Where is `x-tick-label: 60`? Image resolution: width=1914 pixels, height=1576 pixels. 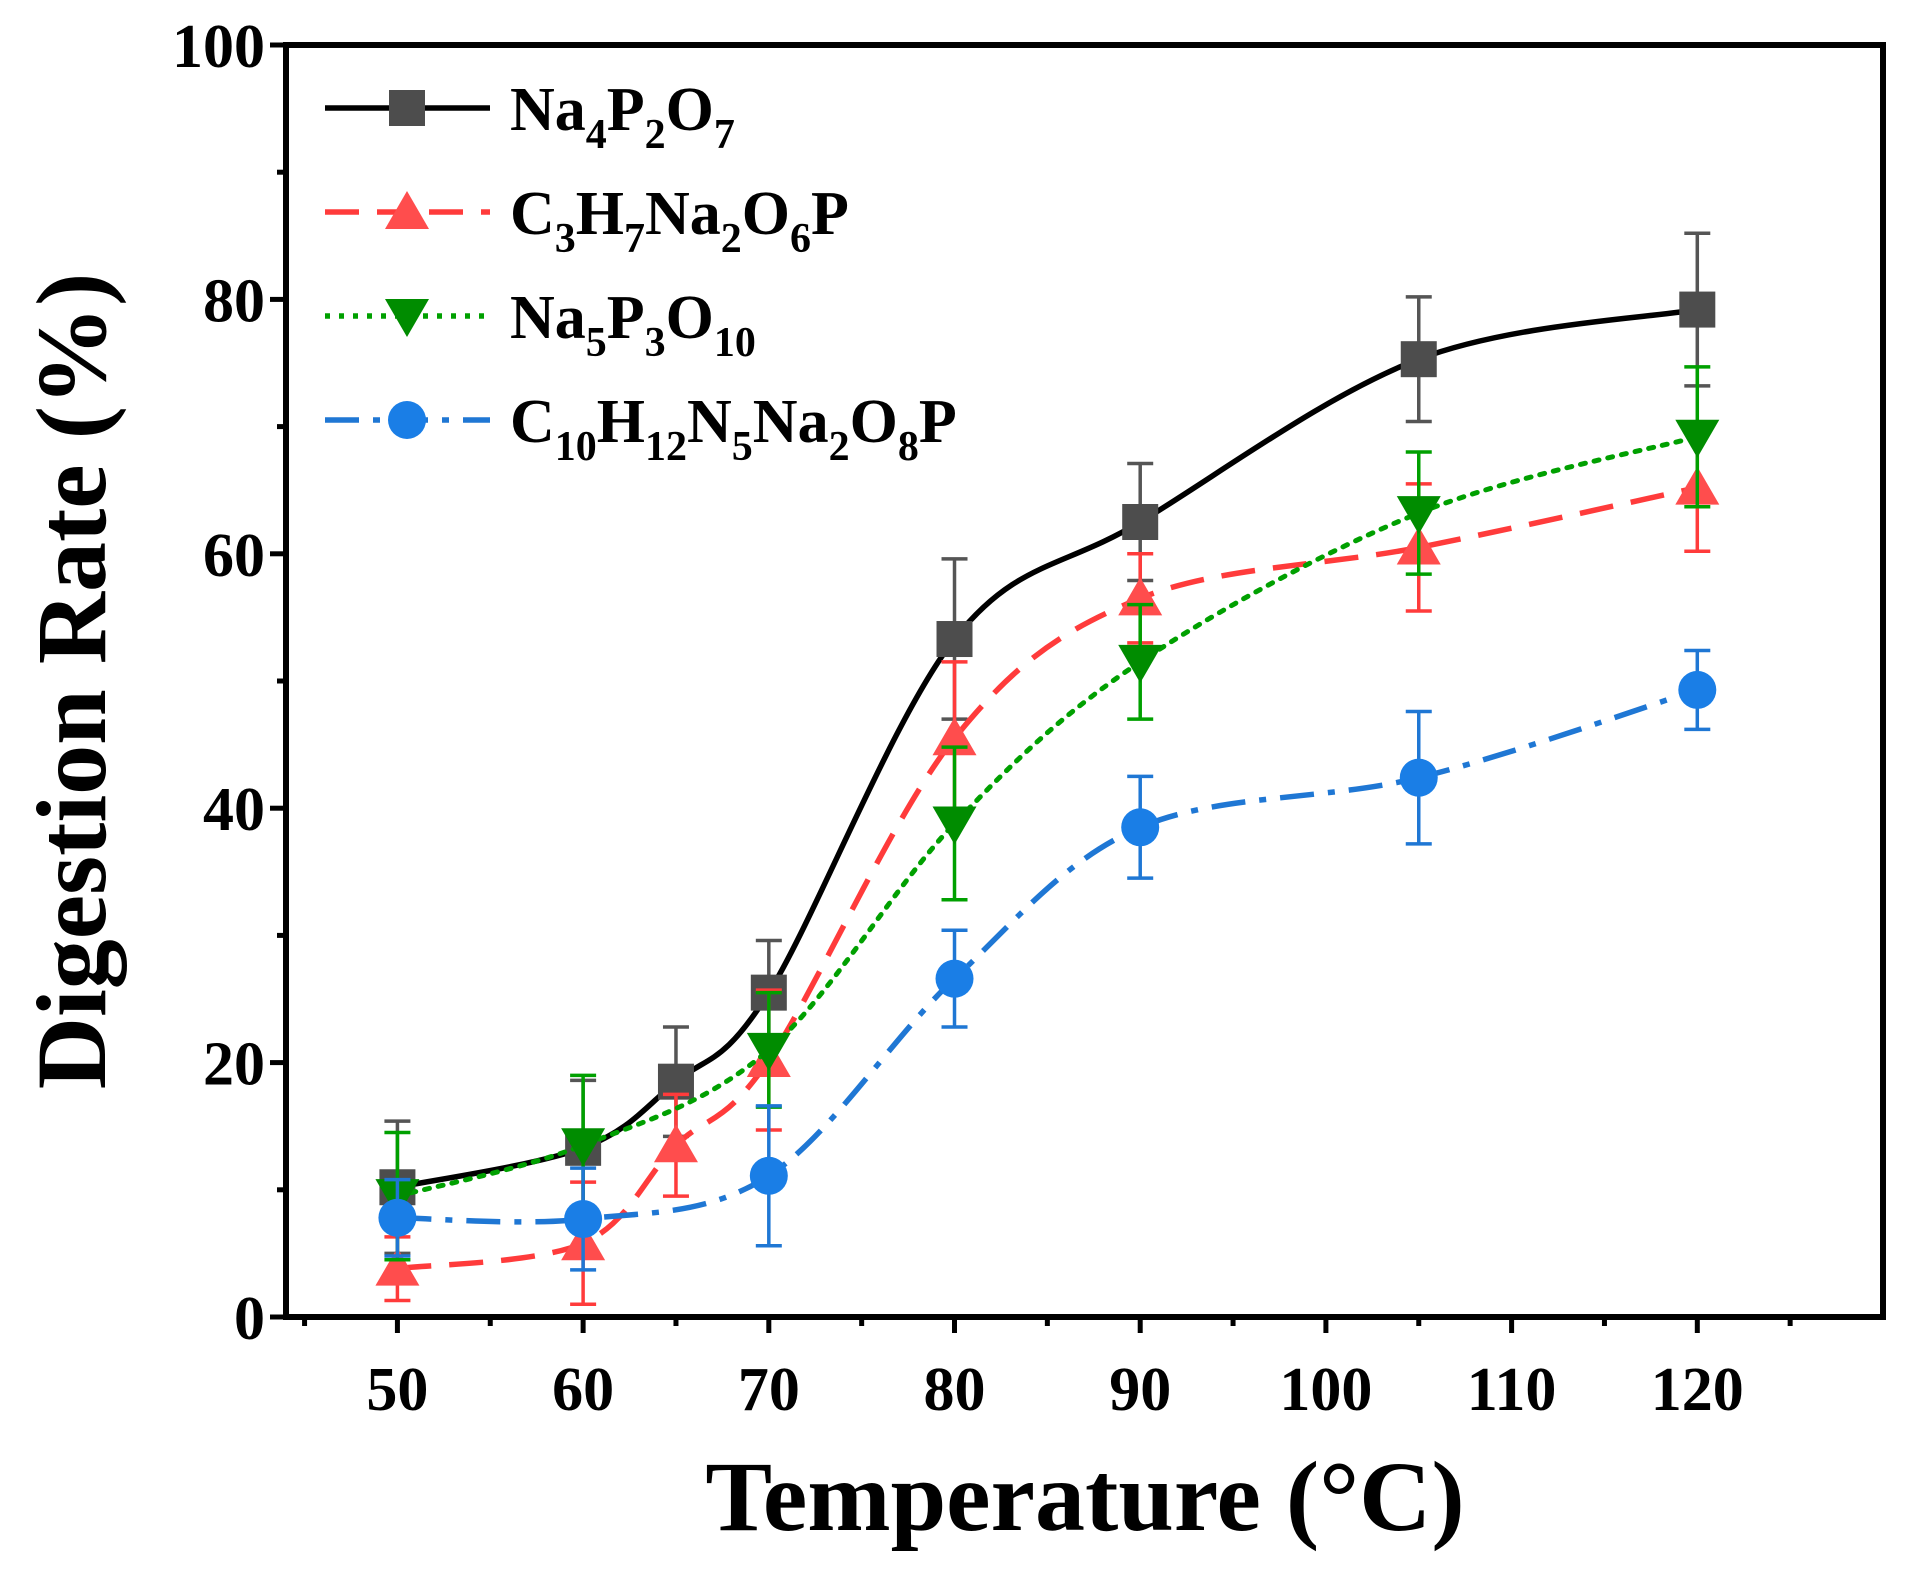 x-tick-label: 60 is located at coordinates (583, 1390).